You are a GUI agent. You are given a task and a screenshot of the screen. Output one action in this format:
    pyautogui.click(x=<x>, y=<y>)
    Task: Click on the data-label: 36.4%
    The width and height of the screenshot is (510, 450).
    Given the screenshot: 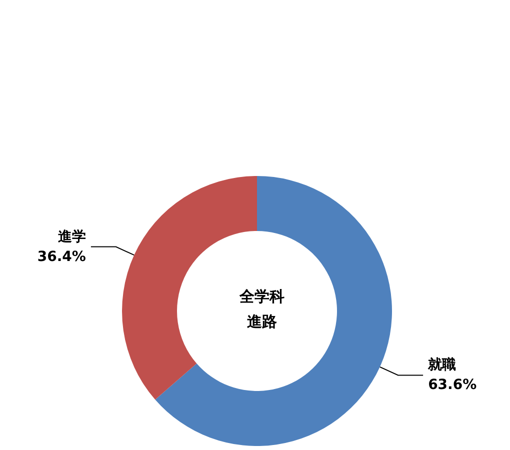 What is the action you would take?
    pyautogui.click(x=61, y=256)
    